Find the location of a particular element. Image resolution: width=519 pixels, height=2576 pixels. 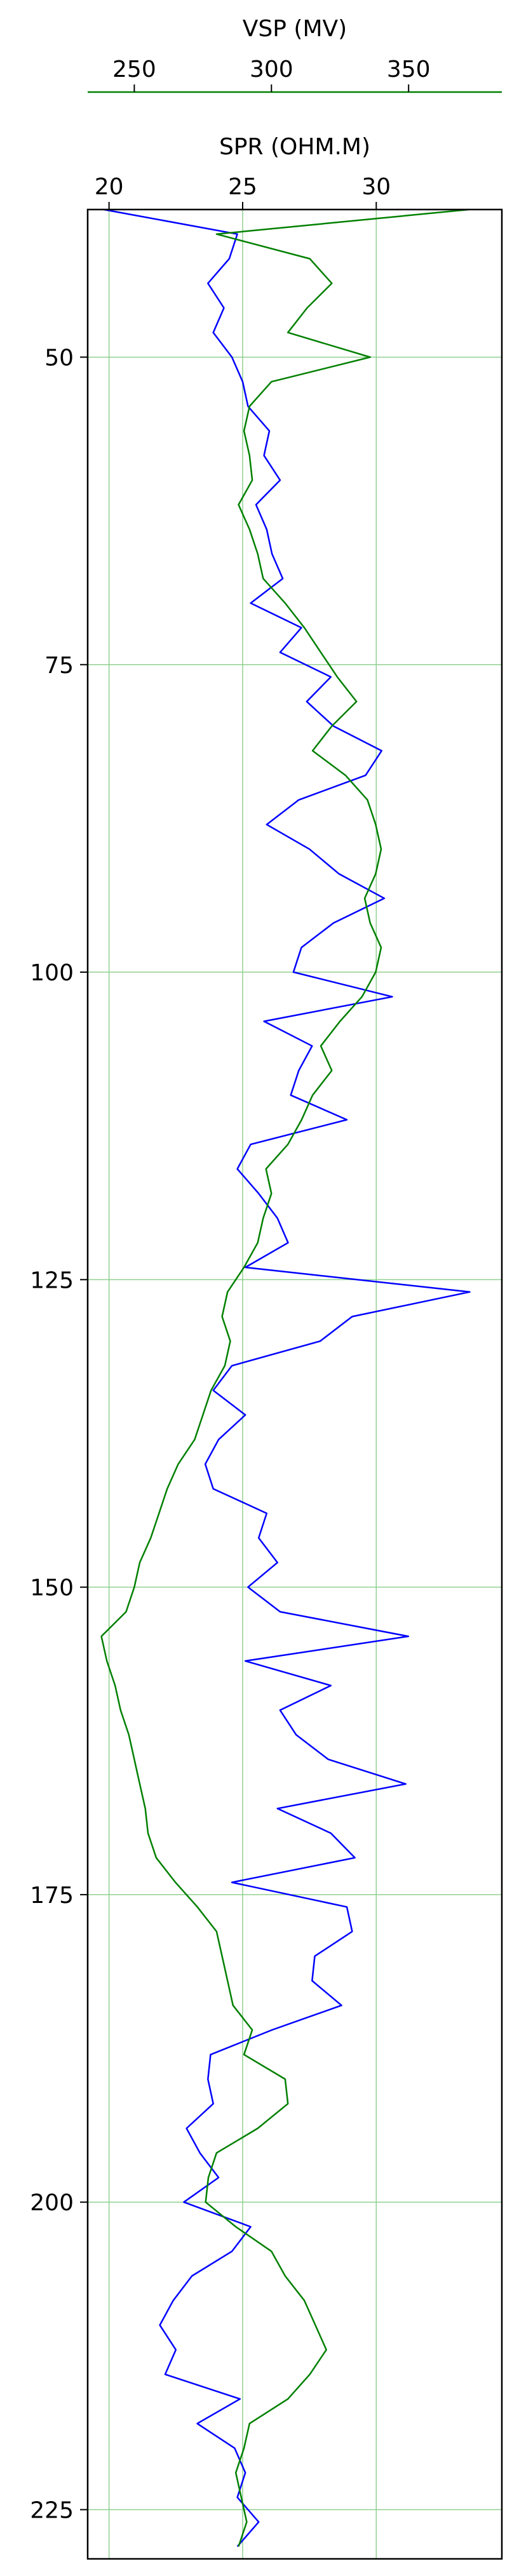

spr-tick-label-20: 20 is located at coordinates (109, 187).